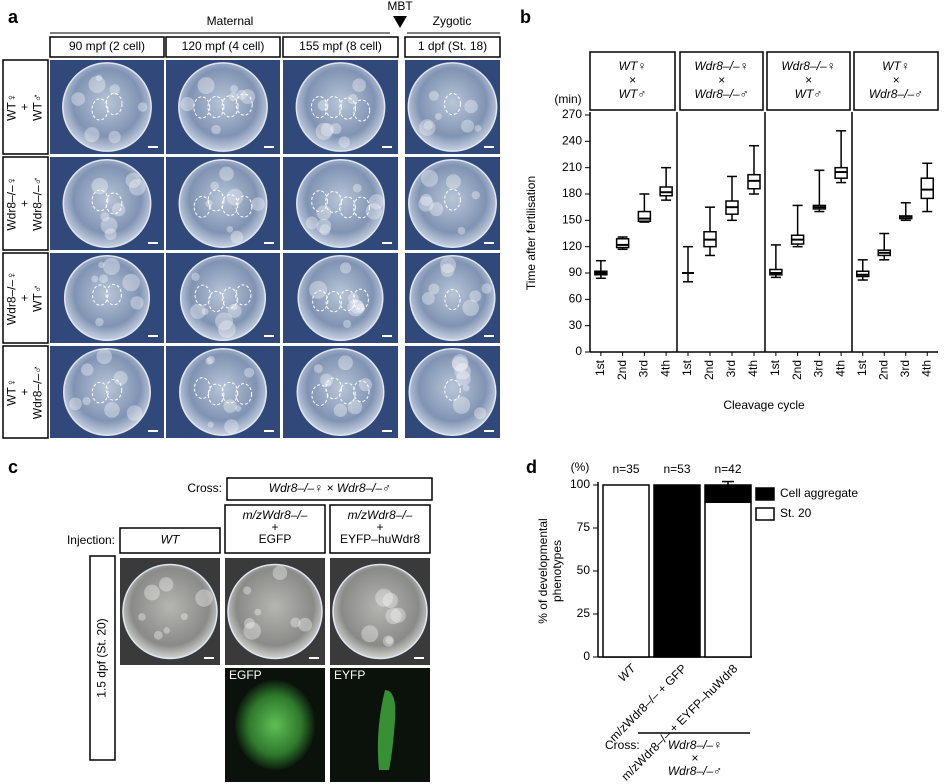  Describe the element at coordinates (808, 80) in the screenshot. I see `group-header: ×` at that location.